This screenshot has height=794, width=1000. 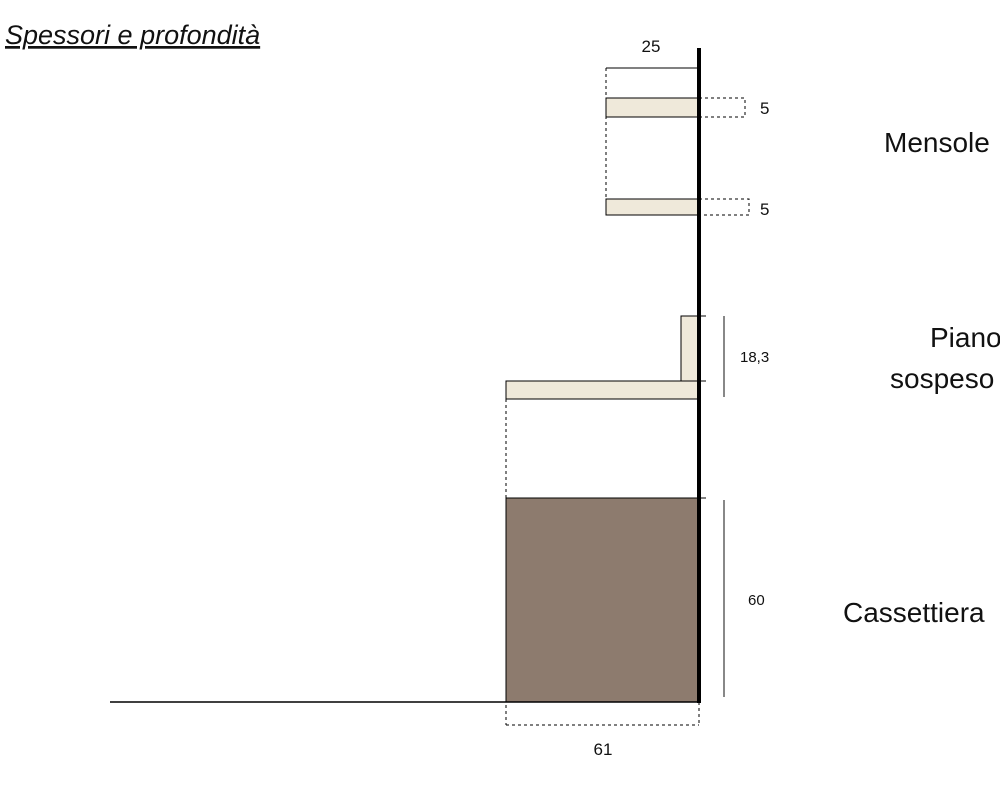 I want to click on label: Mensole, so click(x=937, y=142).